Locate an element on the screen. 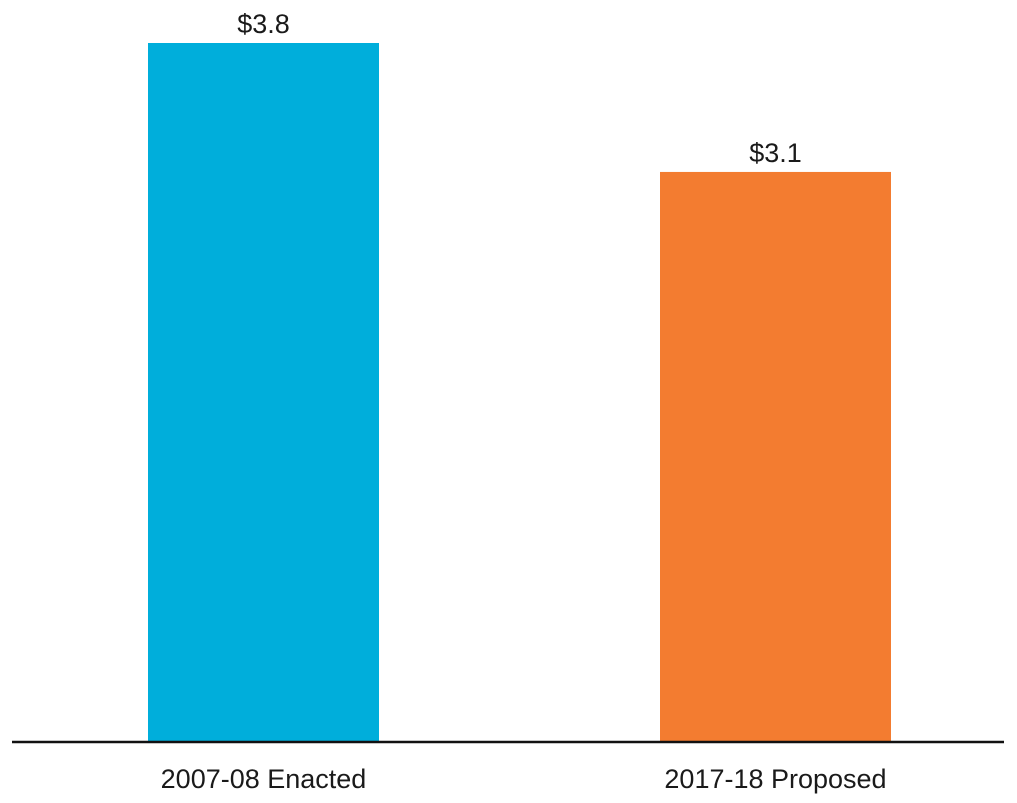  category-label-1: 2007-08 Enacted is located at coordinates (264, 779).